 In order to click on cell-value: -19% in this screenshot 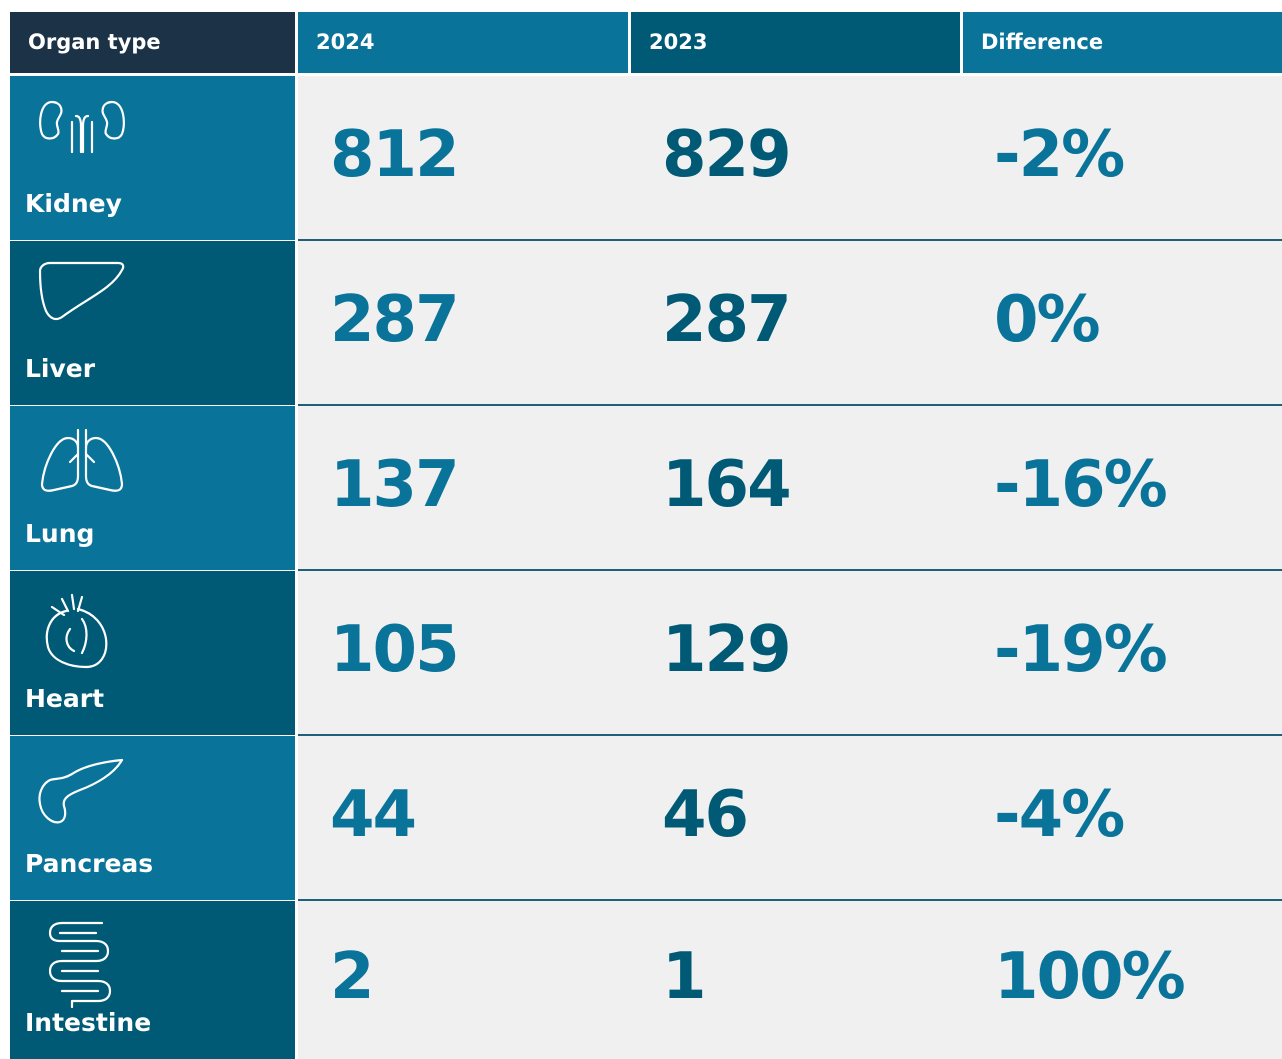, I will do `click(1081, 650)`.